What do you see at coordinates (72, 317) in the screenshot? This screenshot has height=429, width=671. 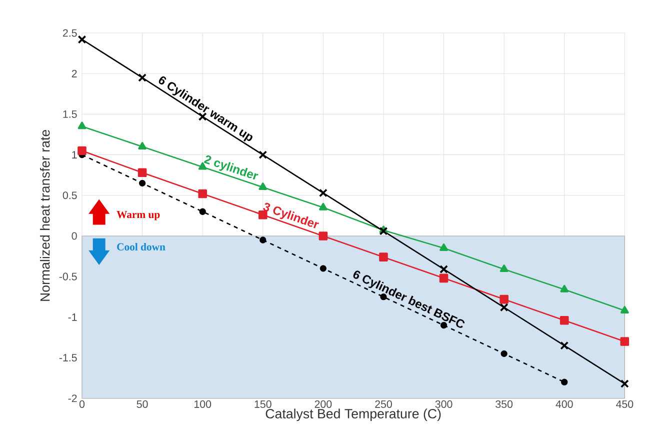 I see `y-tick-label: -1` at bounding box center [72, 317].